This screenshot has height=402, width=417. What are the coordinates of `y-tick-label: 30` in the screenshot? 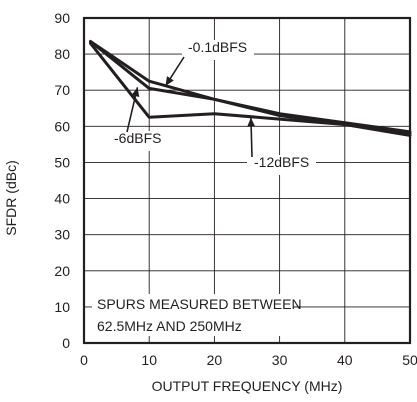 It's located at (62, 235).